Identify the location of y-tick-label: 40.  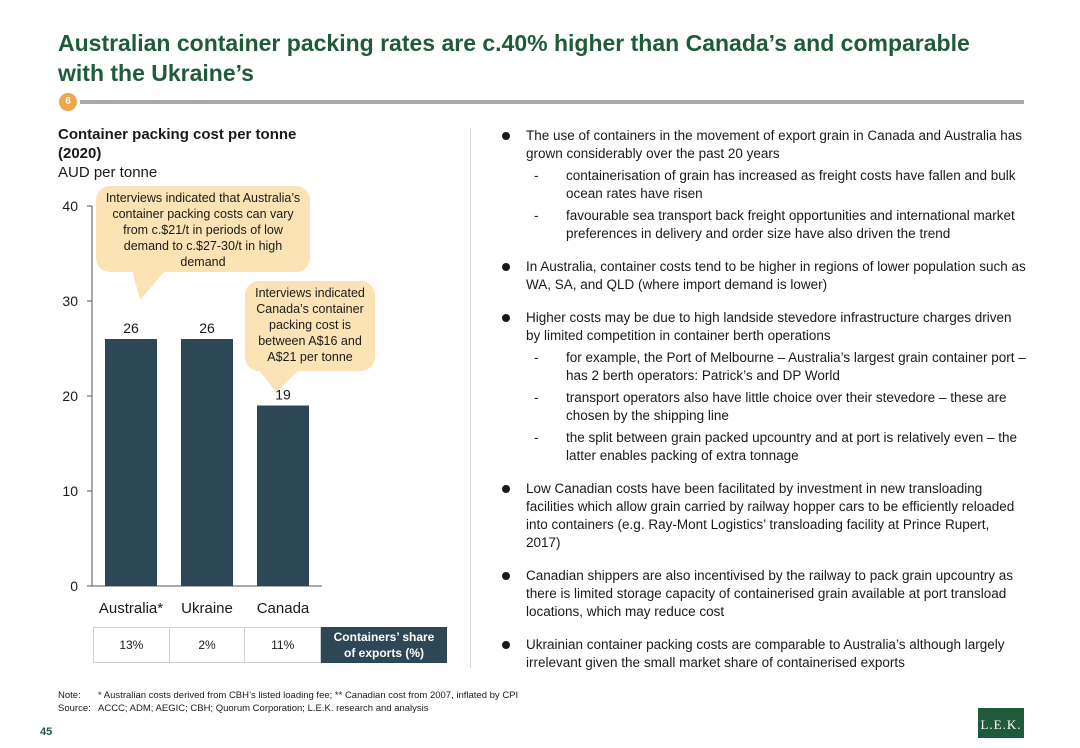
(70, 206).